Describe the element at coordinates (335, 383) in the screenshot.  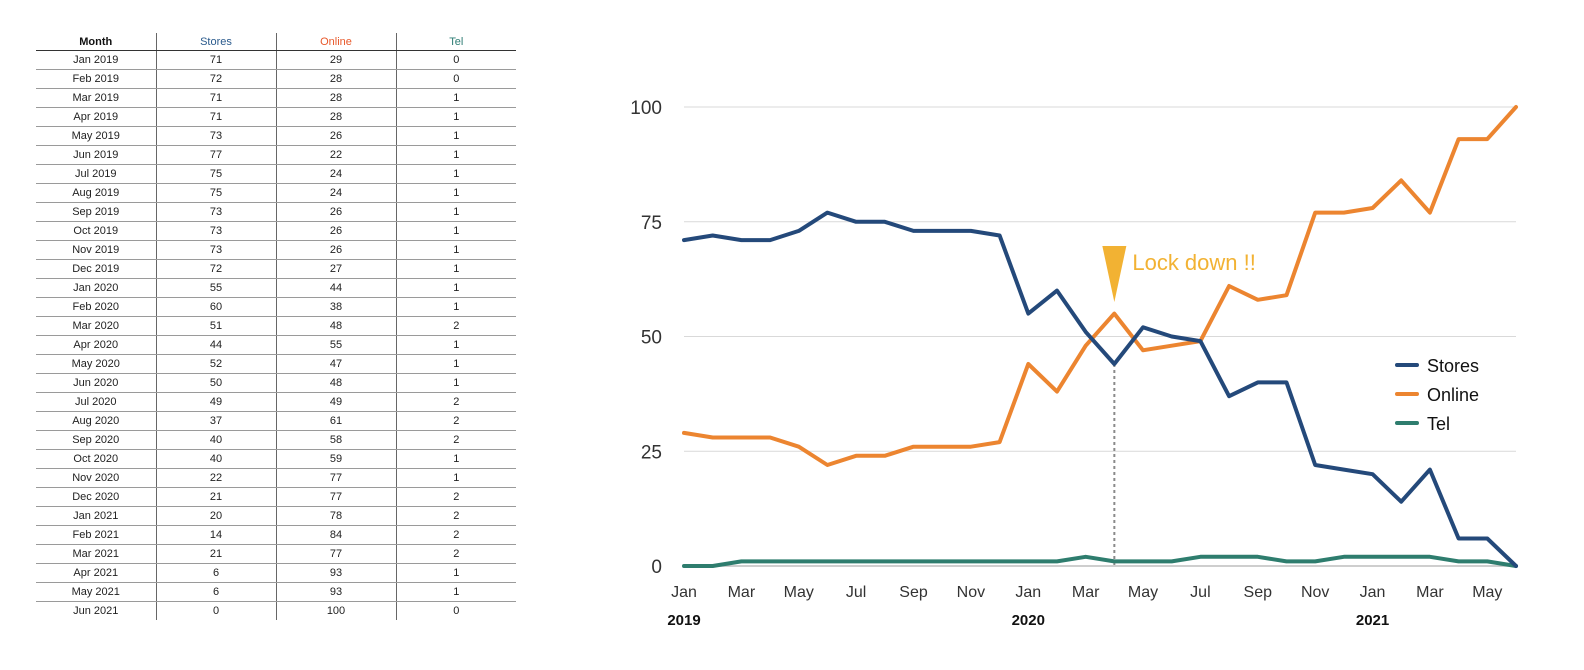
I see `cell-online: 48` at that location.